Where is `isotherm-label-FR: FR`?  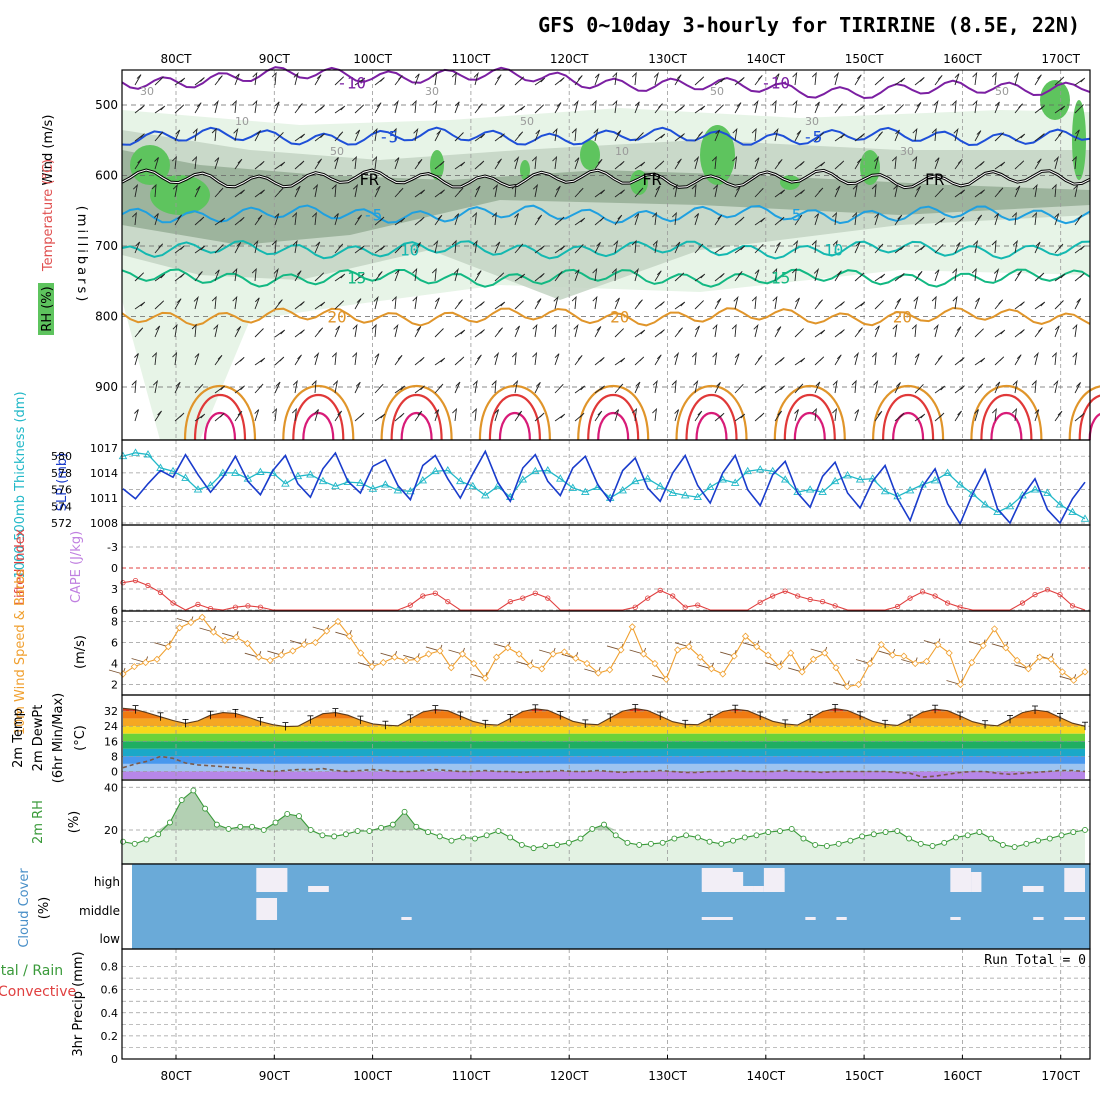 isotherm-label-FR: FR is located at coordinates (369, 179).